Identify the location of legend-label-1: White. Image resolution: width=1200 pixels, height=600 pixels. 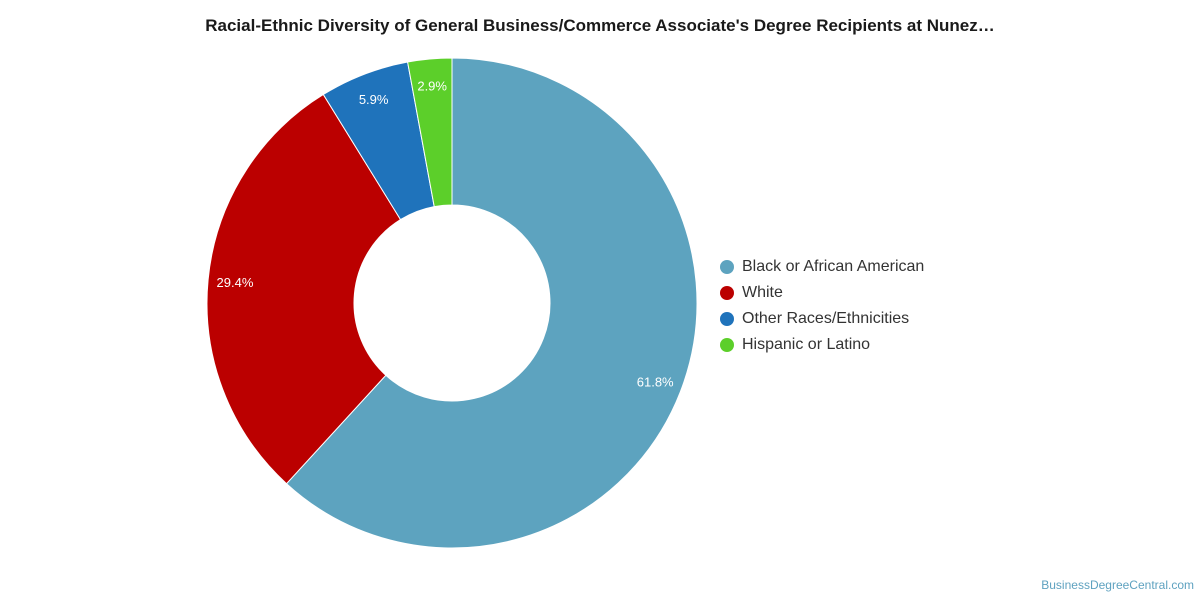
(762, 292).